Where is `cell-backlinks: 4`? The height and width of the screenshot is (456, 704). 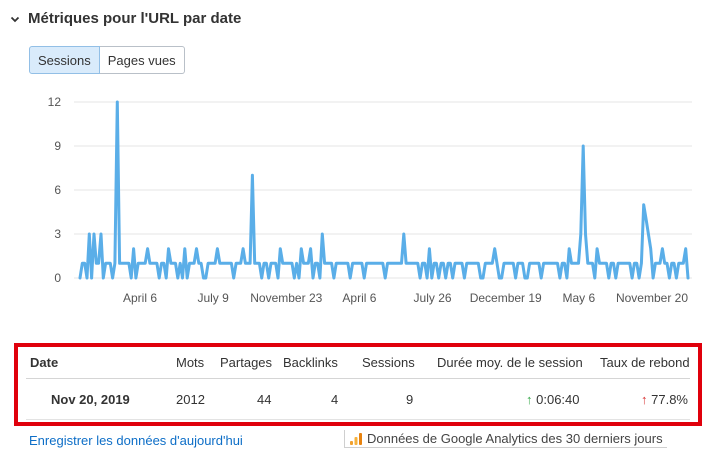 cell-backlinks: 4 is located at coordinates (335, 399).